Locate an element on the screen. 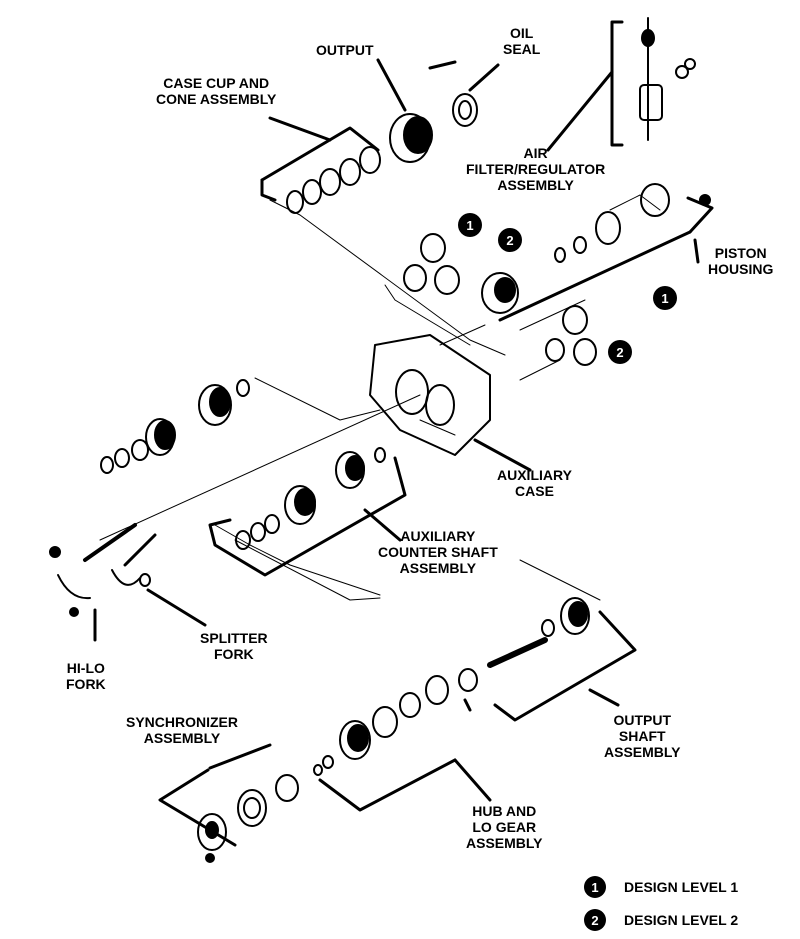 The height and width of the screenshot is (939, 800). callout-badges: 1 2 1 2 is located at coordinates (567, 288).